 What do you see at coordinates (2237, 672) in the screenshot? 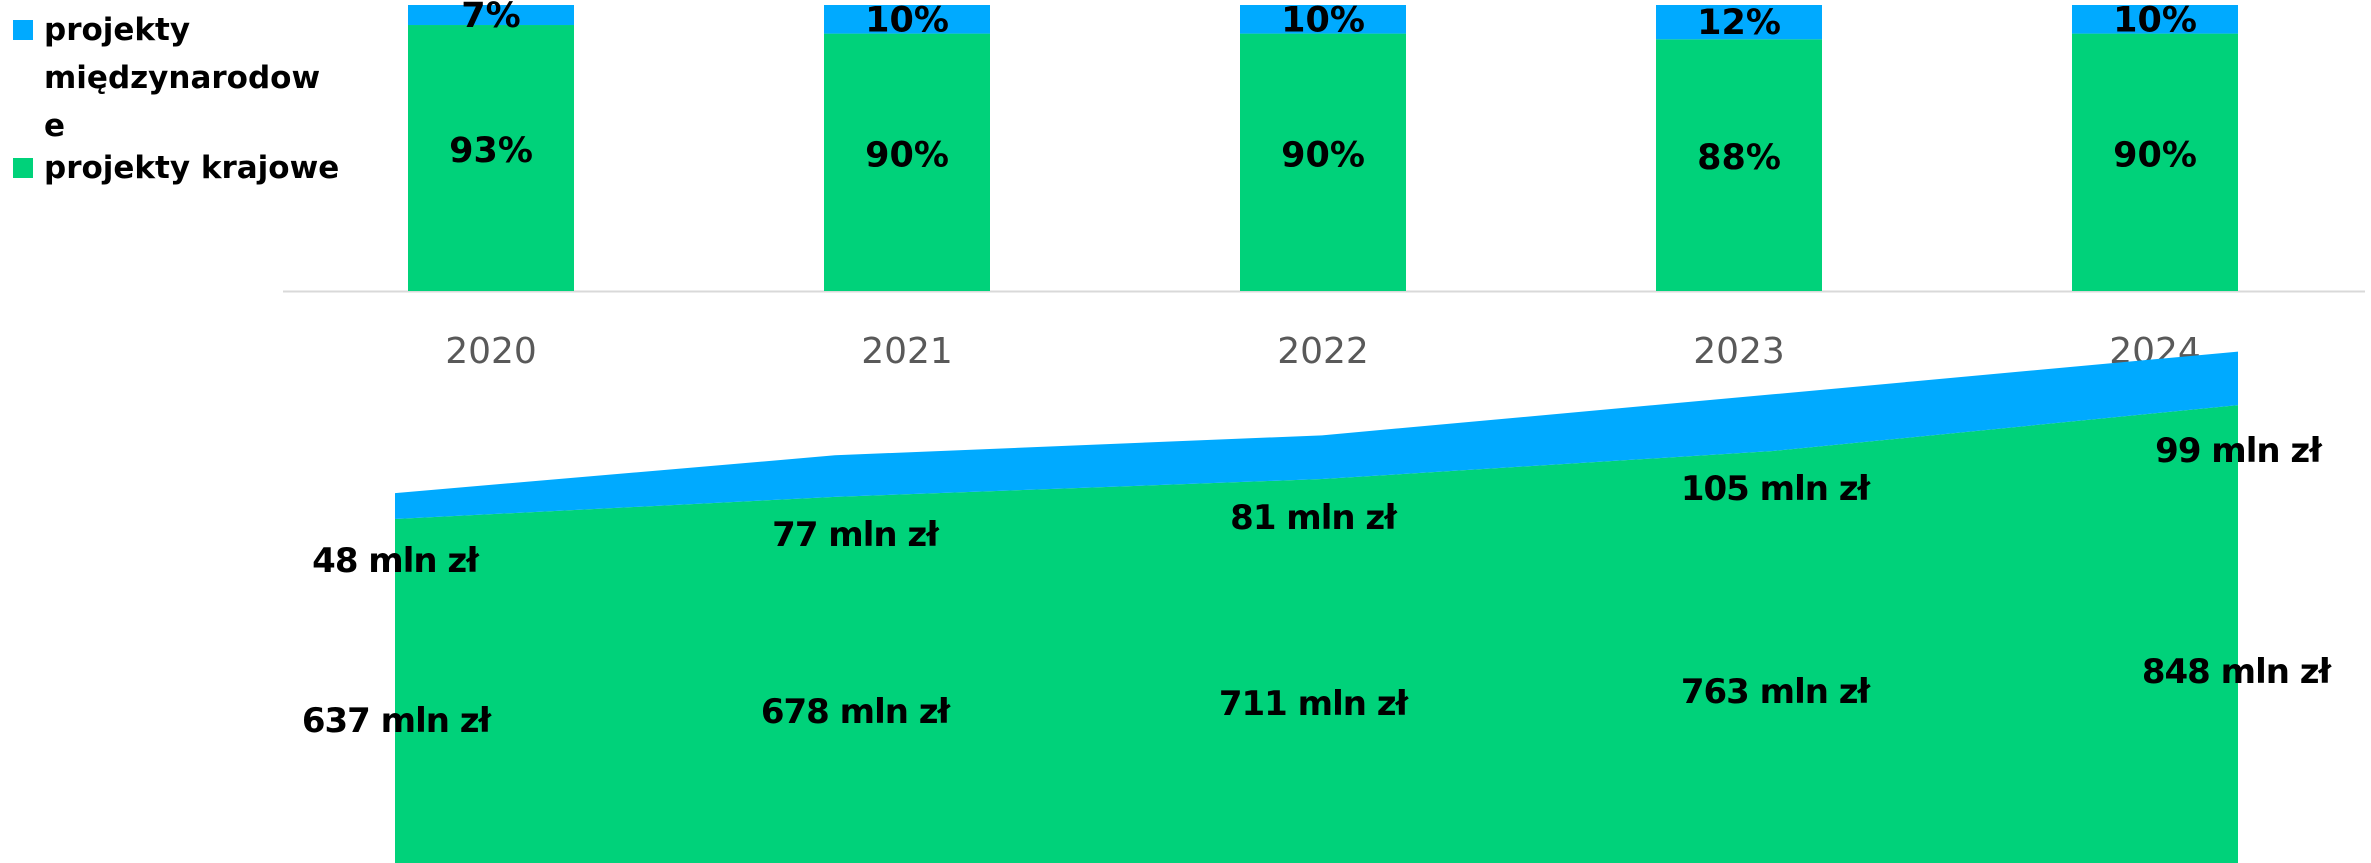
I see `area-label-domestic-2024: 848 mln zł` at bounding box center [2237, 672].